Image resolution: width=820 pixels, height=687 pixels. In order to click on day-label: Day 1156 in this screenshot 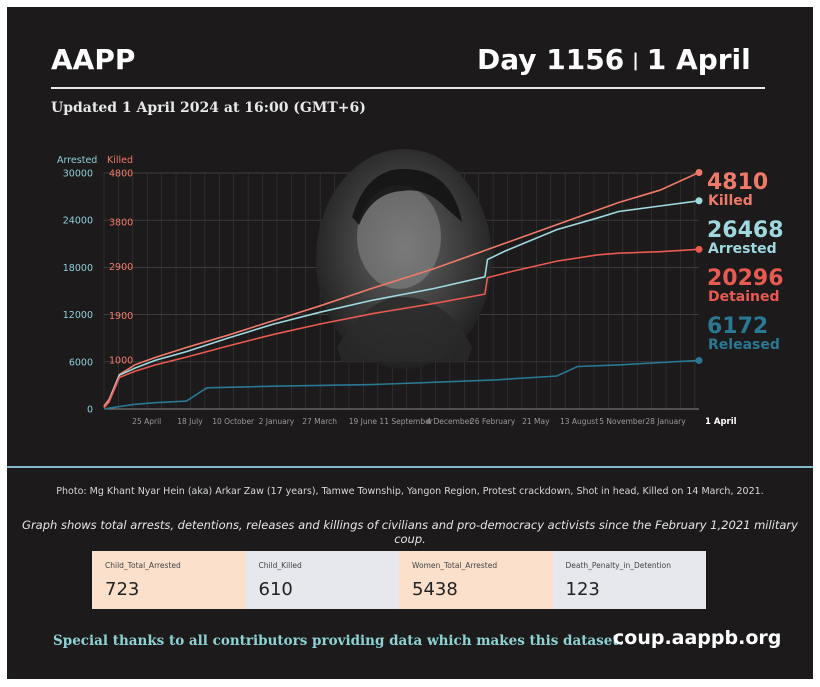, I will do `click(551, 59)`.